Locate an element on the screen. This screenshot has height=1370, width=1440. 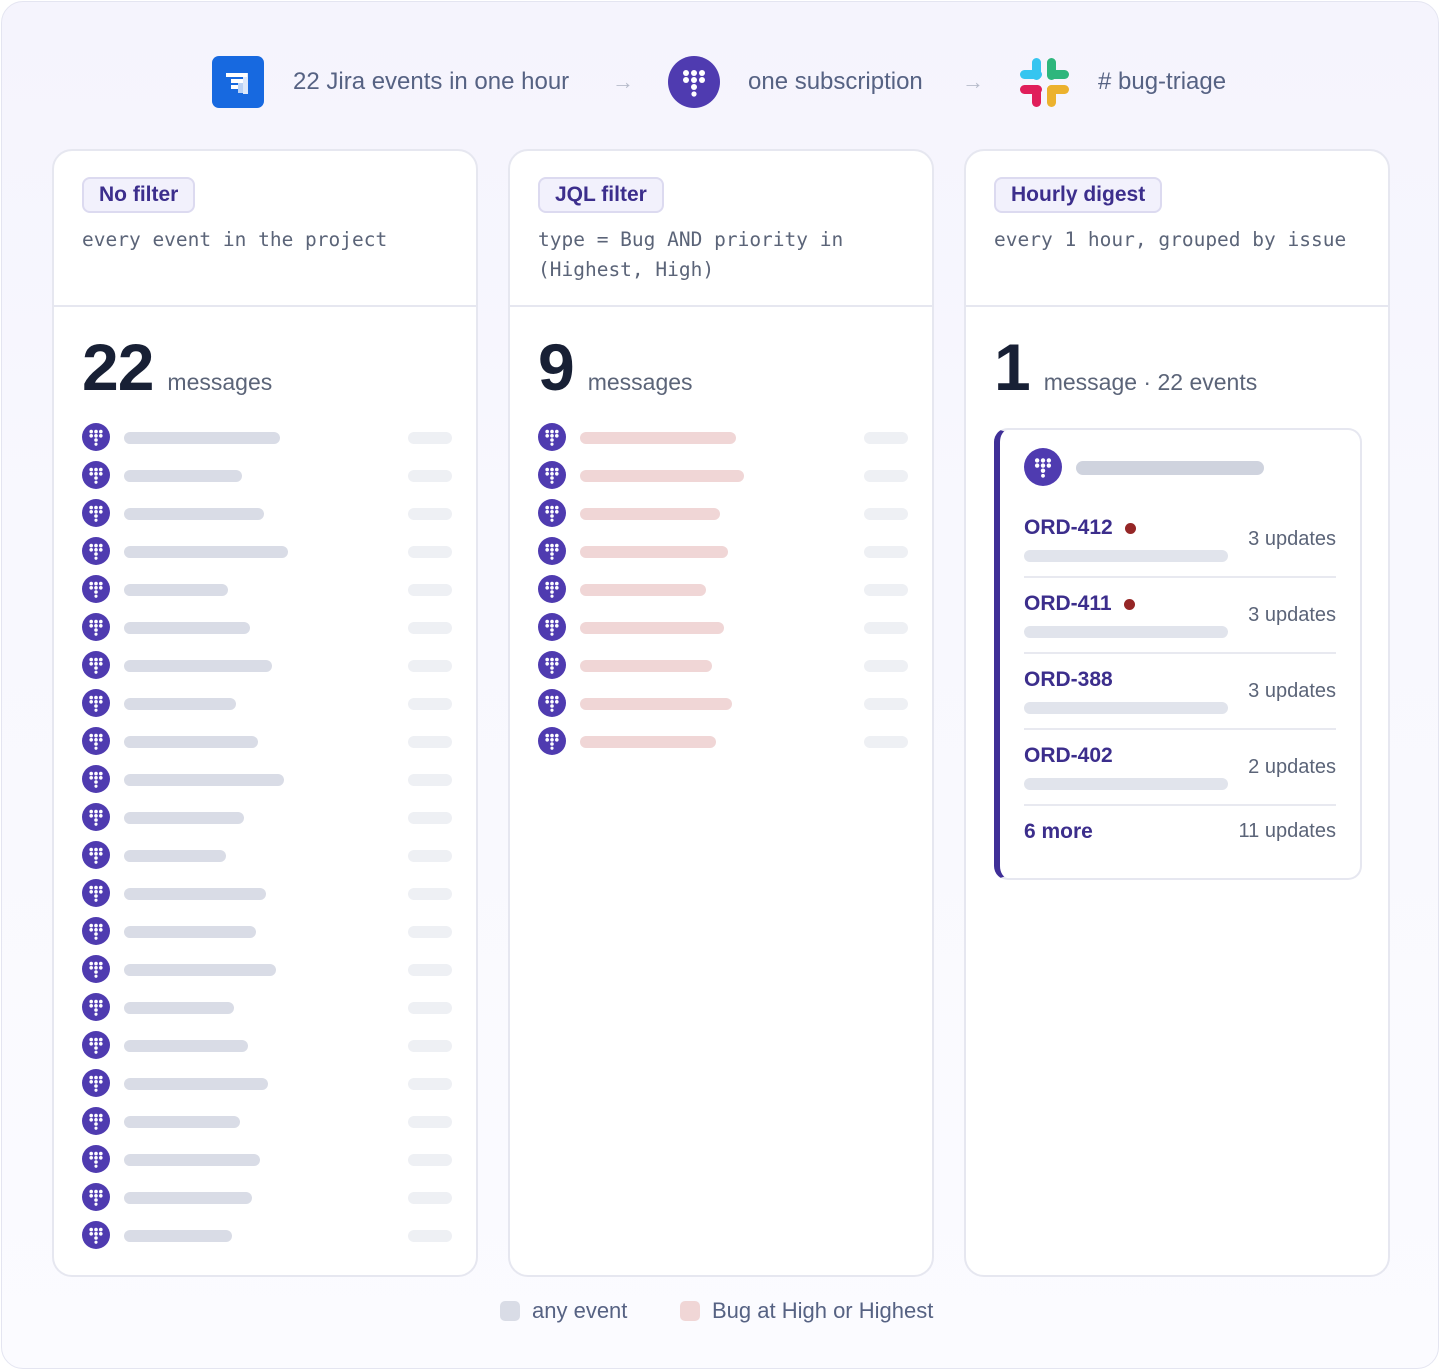
filter-badge: No filter is located at coordinates (139, 195).